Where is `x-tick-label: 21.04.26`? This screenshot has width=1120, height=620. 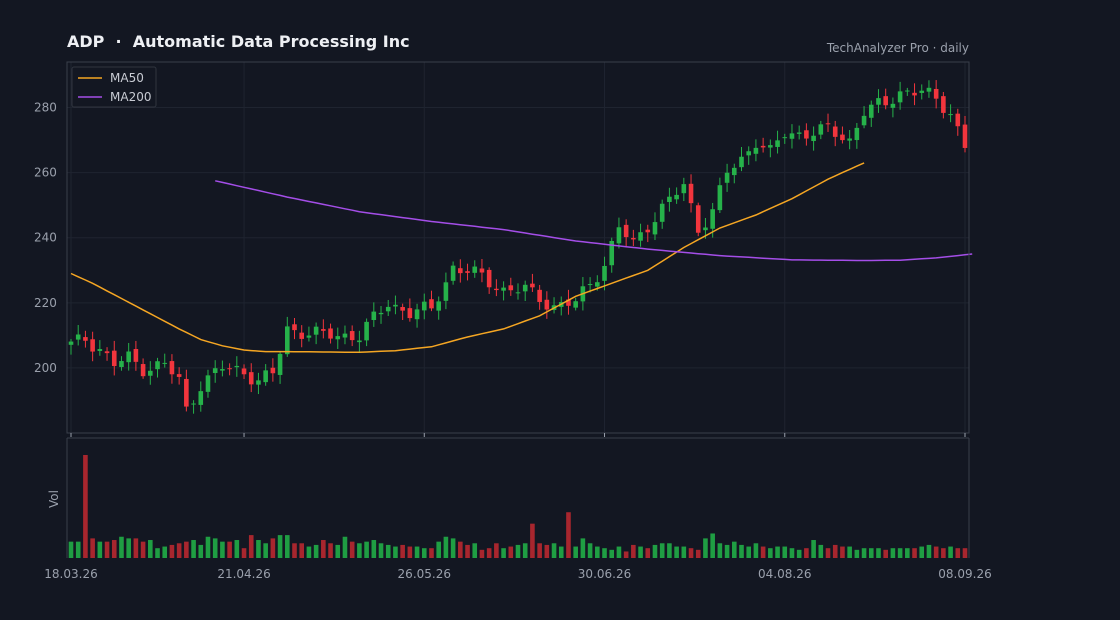 x-tick-label: 21.04.26 is located at coordinates (243, 574).